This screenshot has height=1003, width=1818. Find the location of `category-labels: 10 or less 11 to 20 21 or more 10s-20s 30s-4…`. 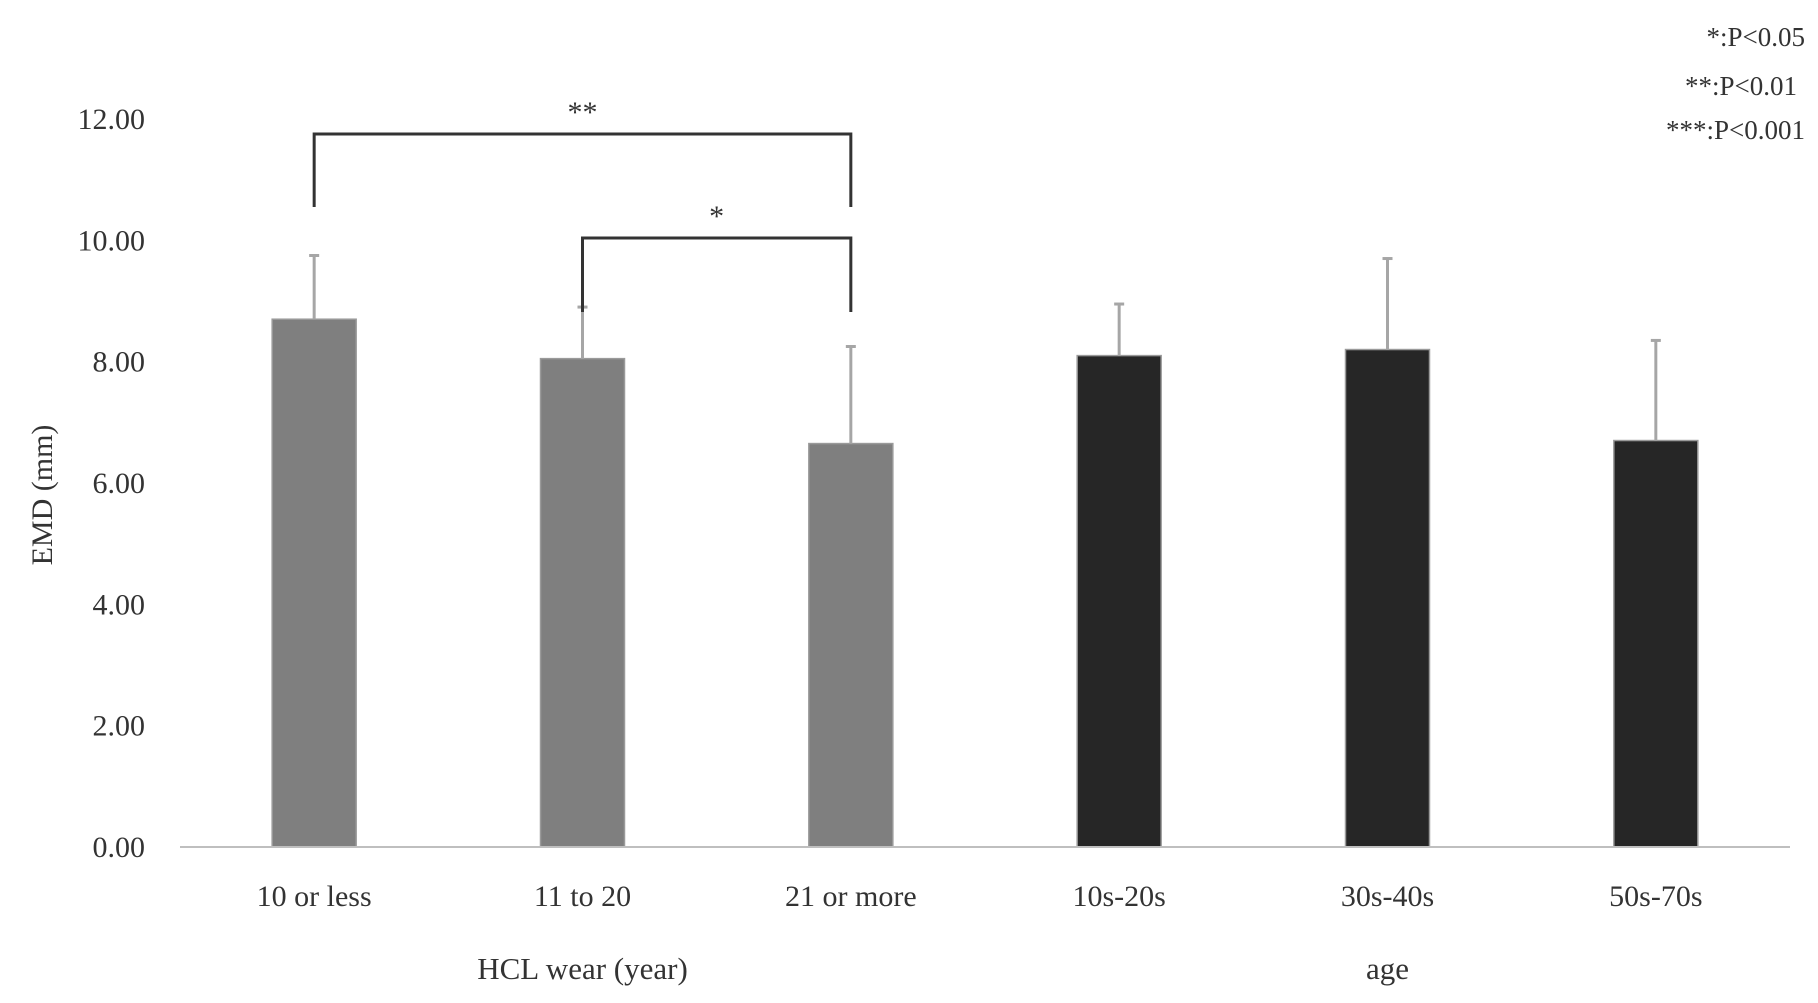

category-labels: 10 or less 11 to 20 21 or more 10s-20s 30s-4… is located at coordinates (980, 896).